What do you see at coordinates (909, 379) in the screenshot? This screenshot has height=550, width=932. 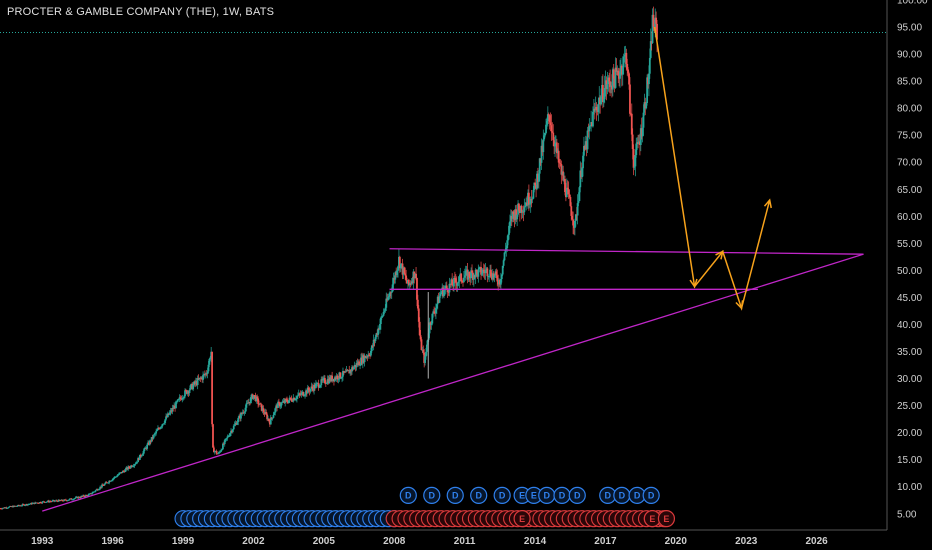 I see `y-tick-label: 30.00` at bounding box center [909, 379].